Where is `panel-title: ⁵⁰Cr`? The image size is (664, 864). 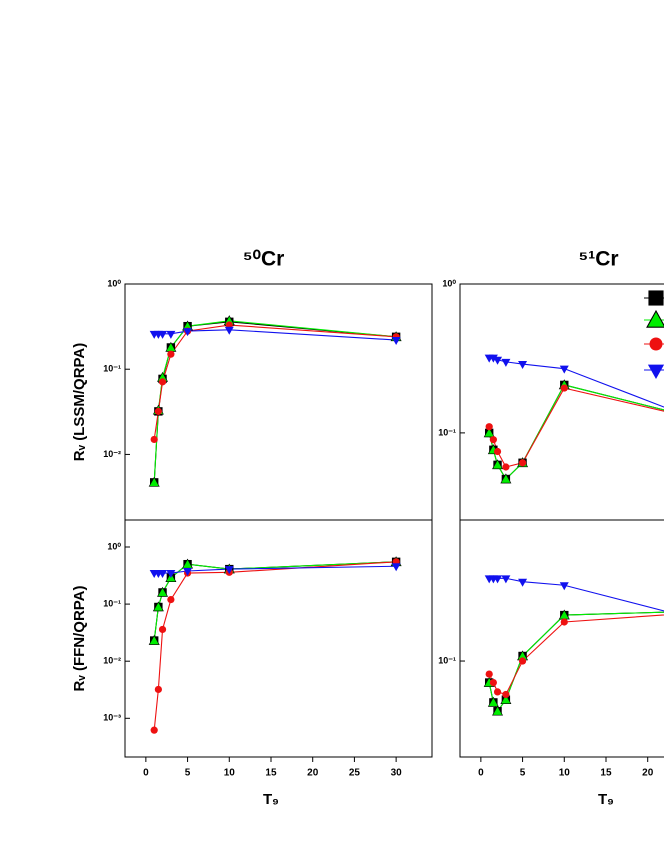 panel-title: ⁵⁰Cr is located at coordinates (264, 259).